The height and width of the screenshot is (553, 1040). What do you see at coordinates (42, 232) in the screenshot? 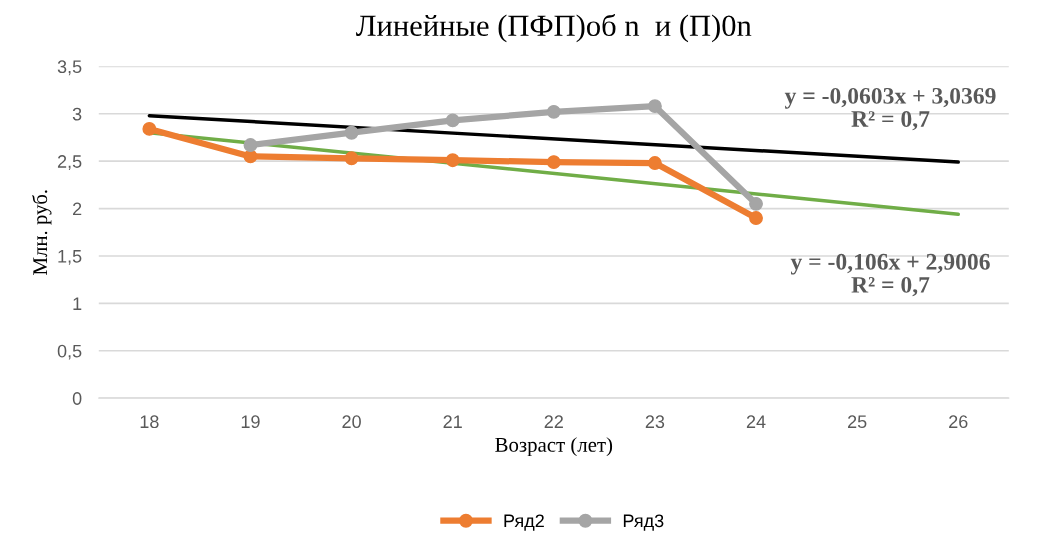
I see `y-axis-title: Млн. руб.` at bounding box center [42, 232].